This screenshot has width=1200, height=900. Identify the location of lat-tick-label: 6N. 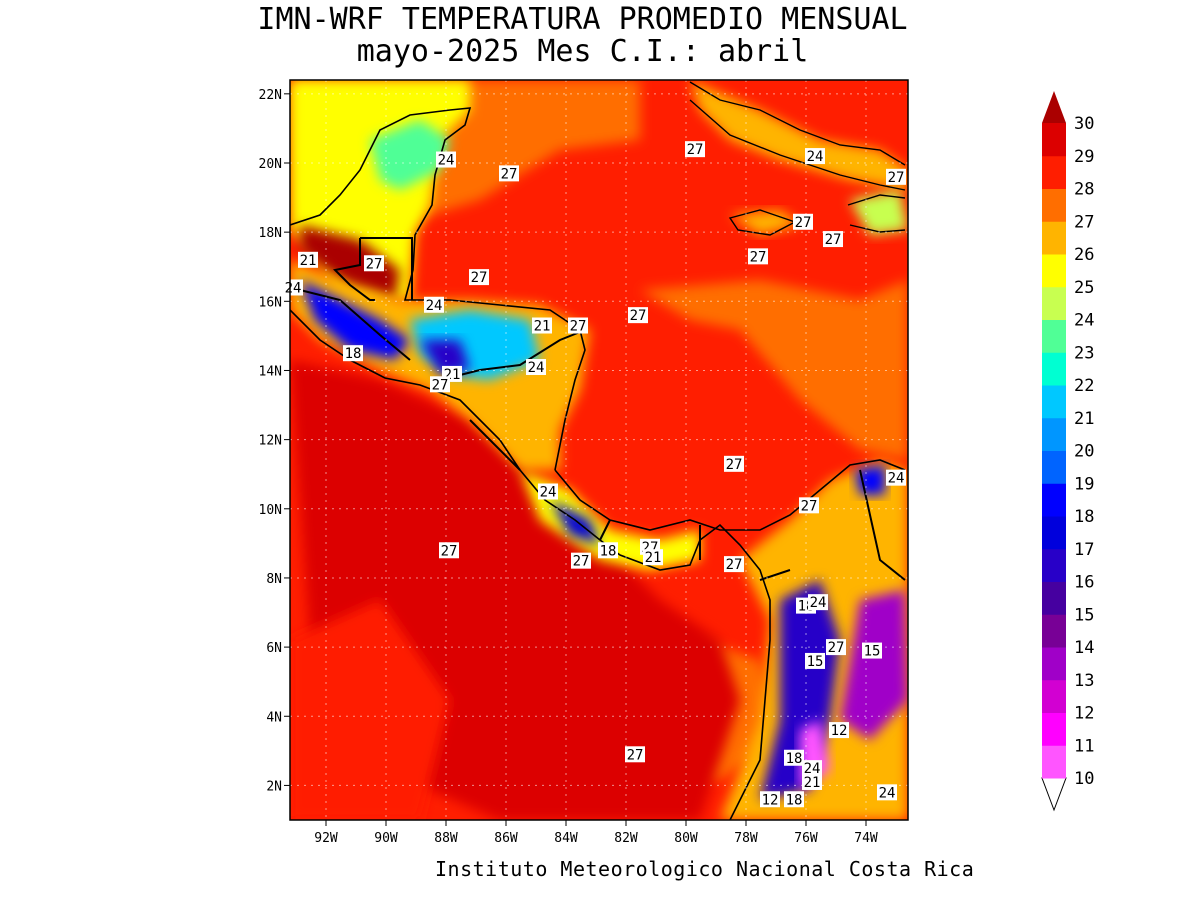
(274, 648).